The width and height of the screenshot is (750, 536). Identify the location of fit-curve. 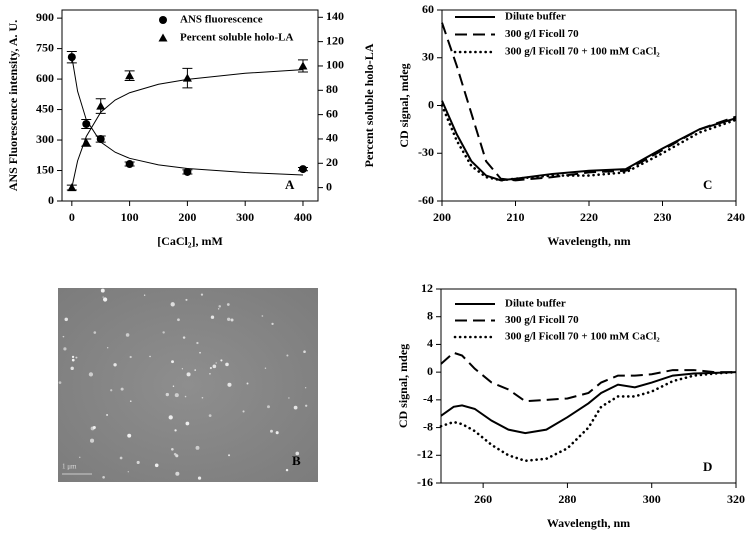
(187, 128).